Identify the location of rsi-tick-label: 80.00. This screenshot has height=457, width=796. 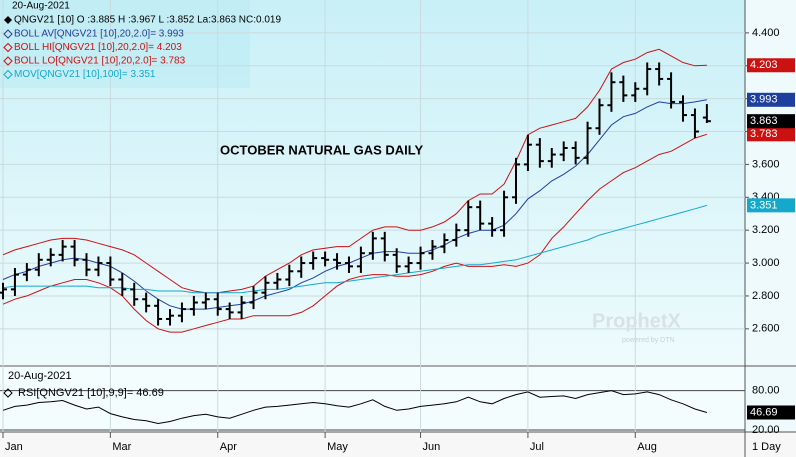
(766, 391).